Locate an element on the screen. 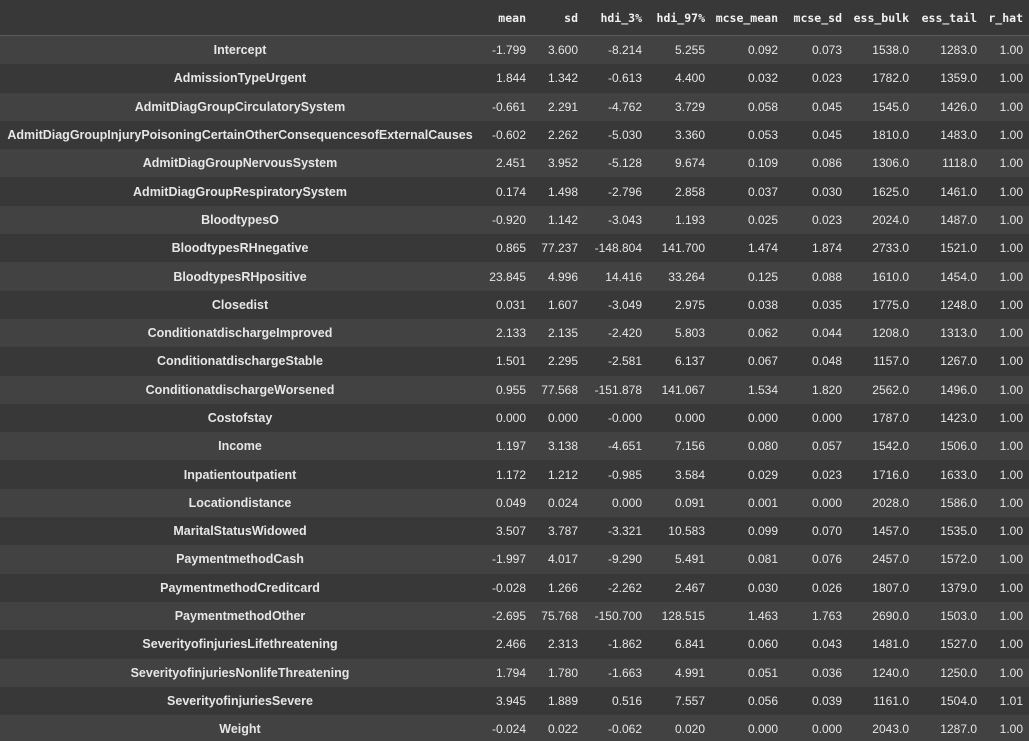 This screenshot has height=741, width=1029. cell-hdi-97-: 3.360 is located at coordinates (679, 135).